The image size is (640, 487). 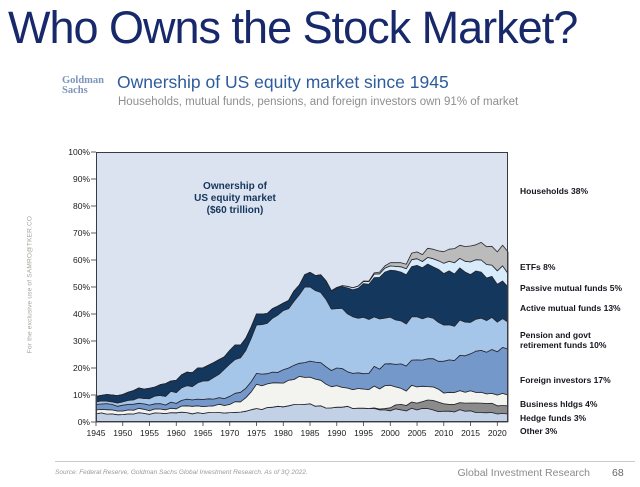 I want to click on series-label-business-hldgs: Business hldgs 4%, so click(x=559, y=404).